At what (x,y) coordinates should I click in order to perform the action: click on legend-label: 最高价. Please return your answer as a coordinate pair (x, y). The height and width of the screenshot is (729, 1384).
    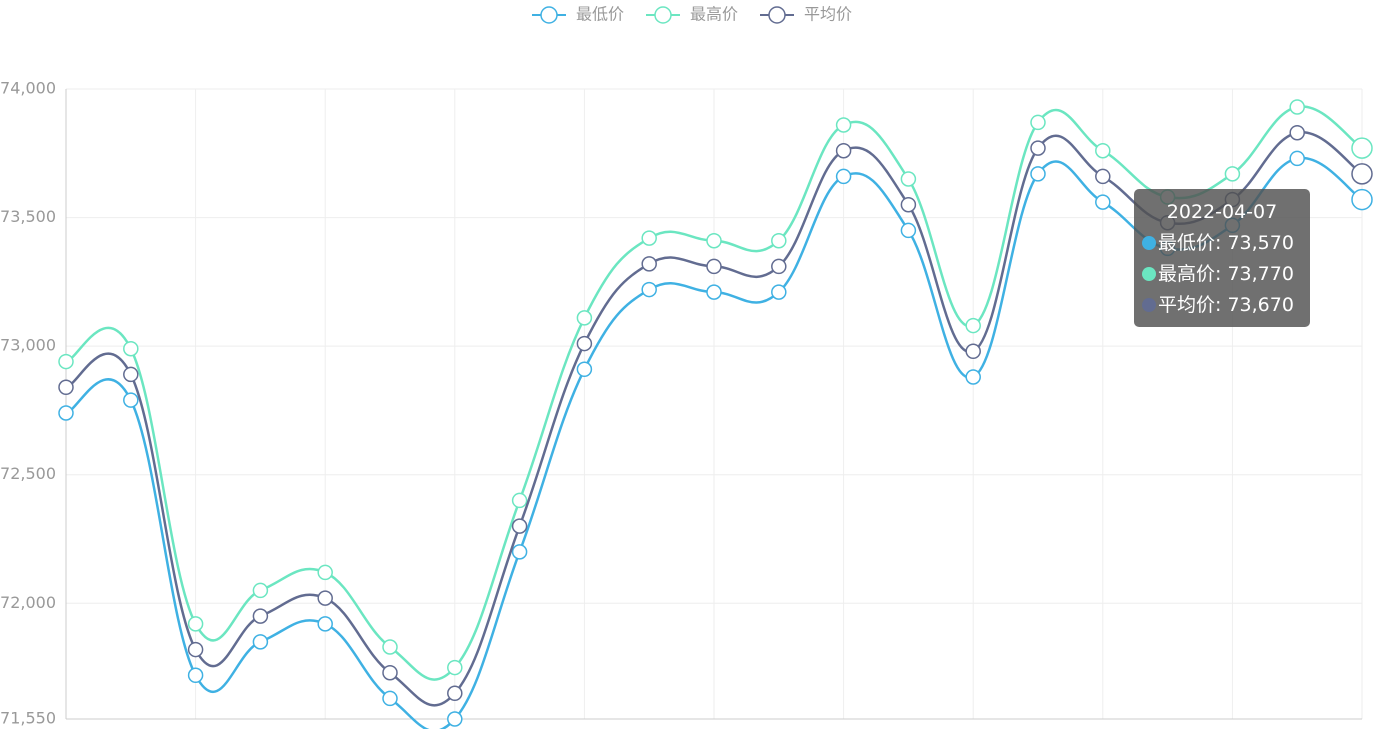
    Looking at the image, I should click on (714, 14).